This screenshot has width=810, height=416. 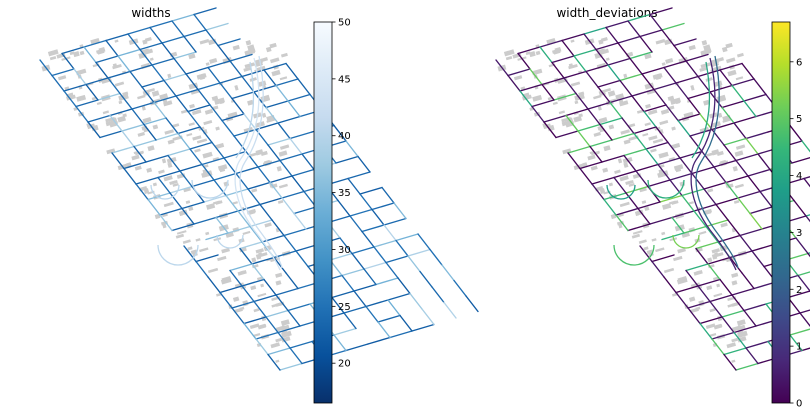 I want to click on colorbar-widths: 20 25 30 35 40 45 50, so click(x=332, y=211).